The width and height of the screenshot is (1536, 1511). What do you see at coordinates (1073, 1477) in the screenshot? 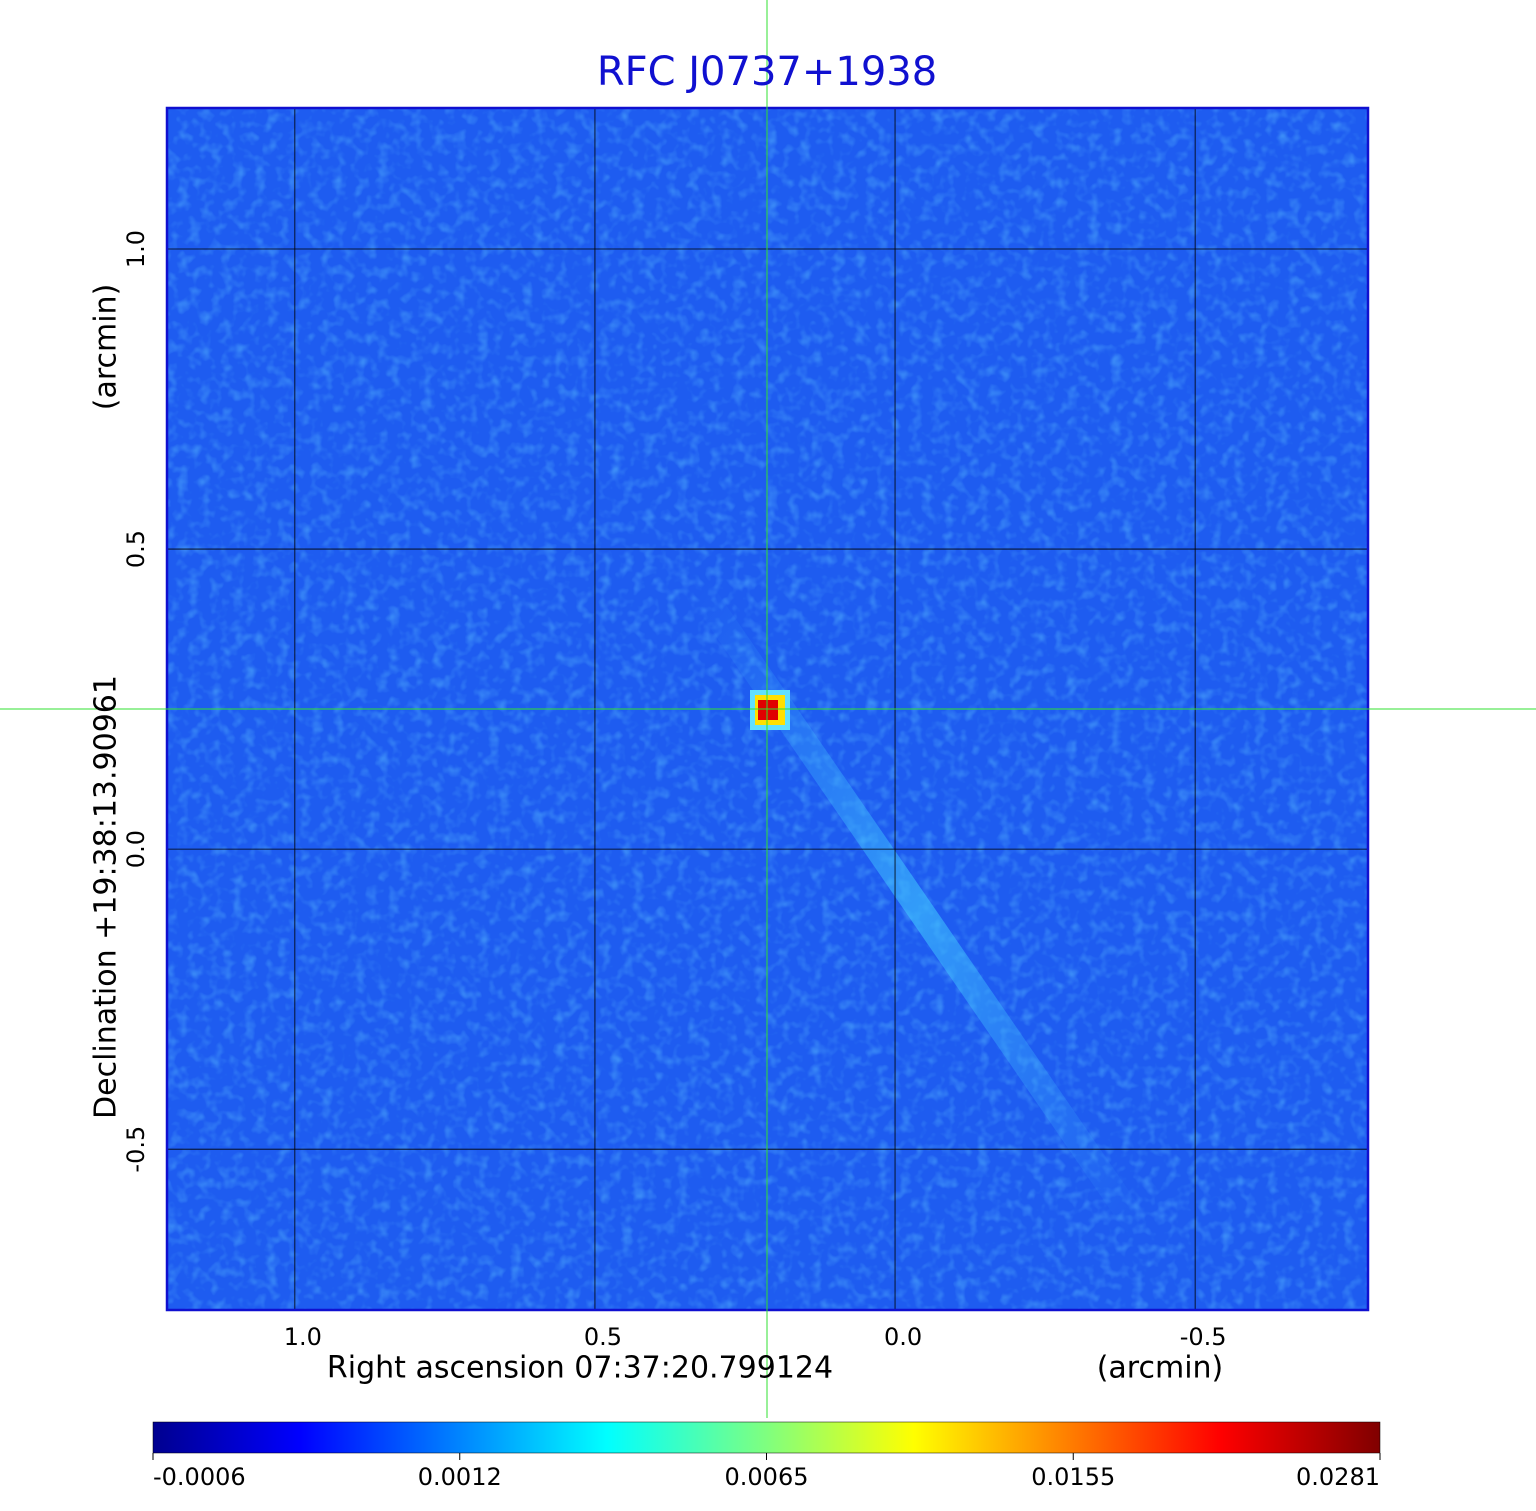
I see `colorbar-tick-label: 0.0155` at bounding box center [1073, 1477].